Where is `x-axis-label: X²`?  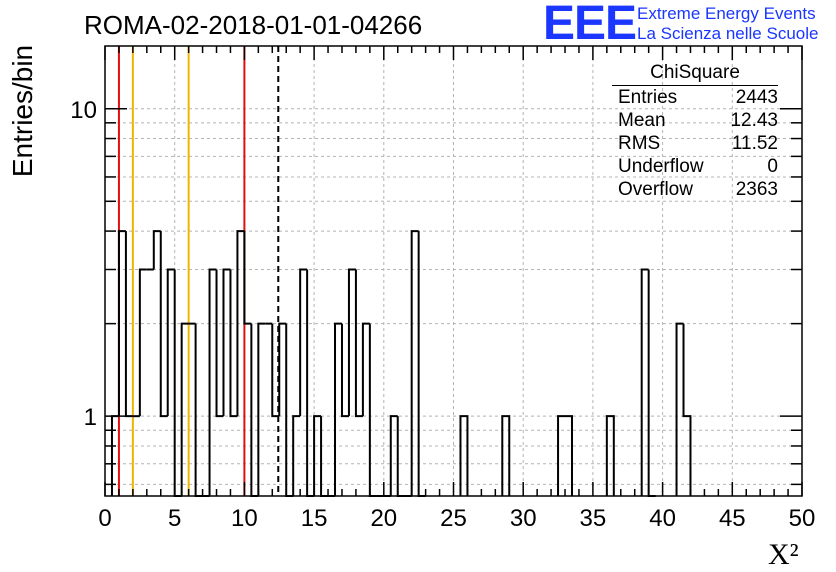 x-axis-label: X² is located at coordinates (783, 554).